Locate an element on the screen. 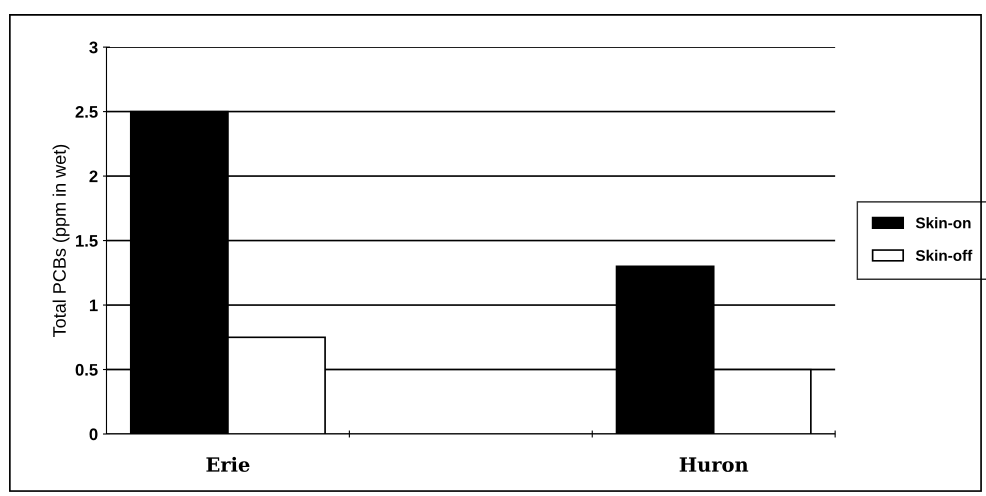  y-tick-label: 1 is located at coordinates (94, 306).